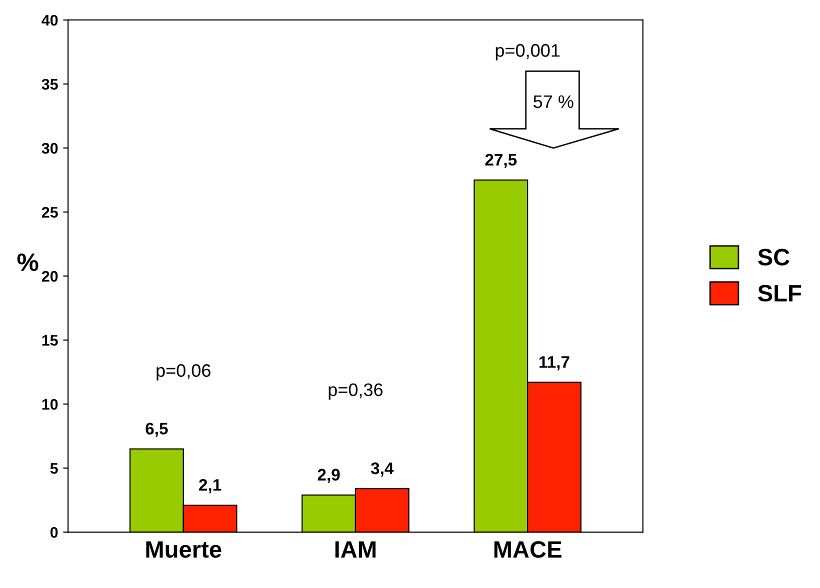 The image size is (820, 588). What do you see at coordinates (774, 257) in the screenshot?
I see `legend-label: SC` at bounding box center [774, 257].